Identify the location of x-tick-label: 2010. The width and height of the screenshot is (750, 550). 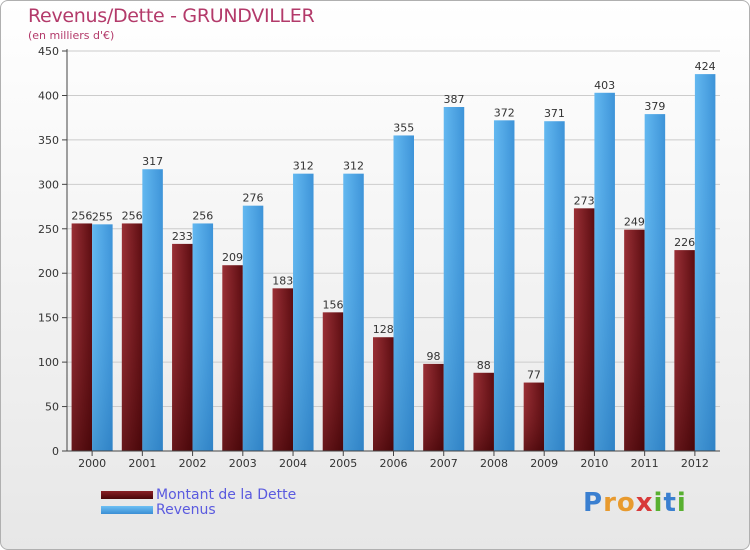
(594, 463).